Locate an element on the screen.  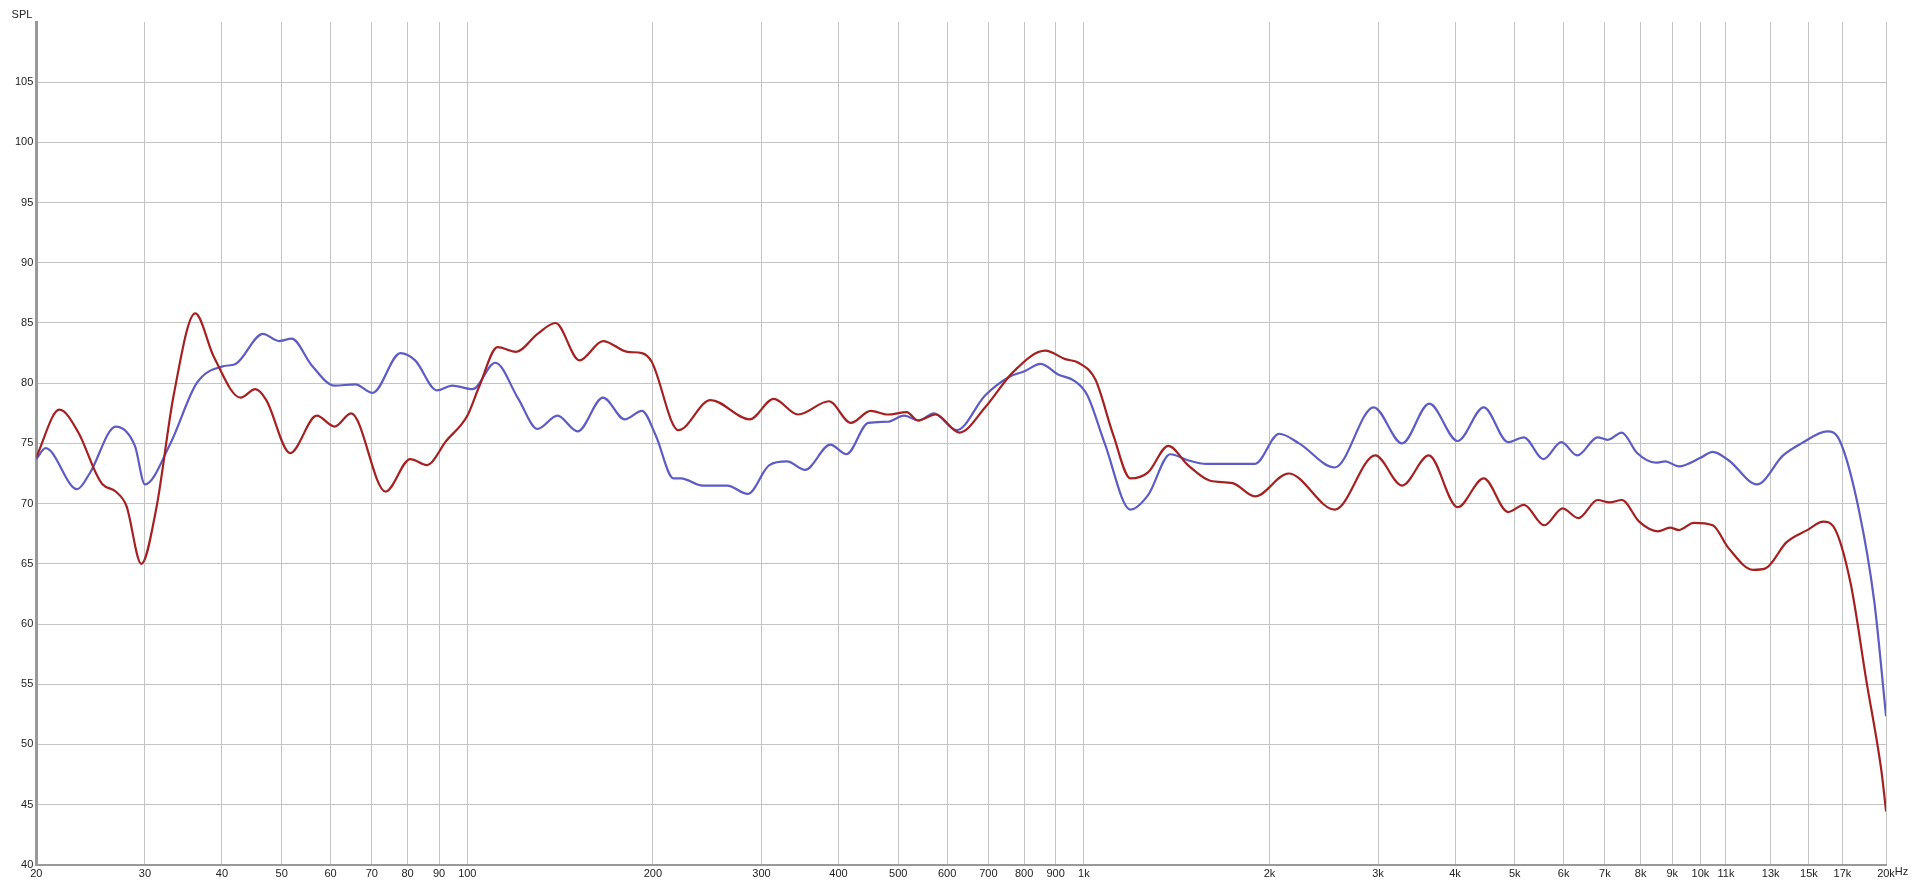
y-tick-label: 80 is located at coordinates (27, 382).